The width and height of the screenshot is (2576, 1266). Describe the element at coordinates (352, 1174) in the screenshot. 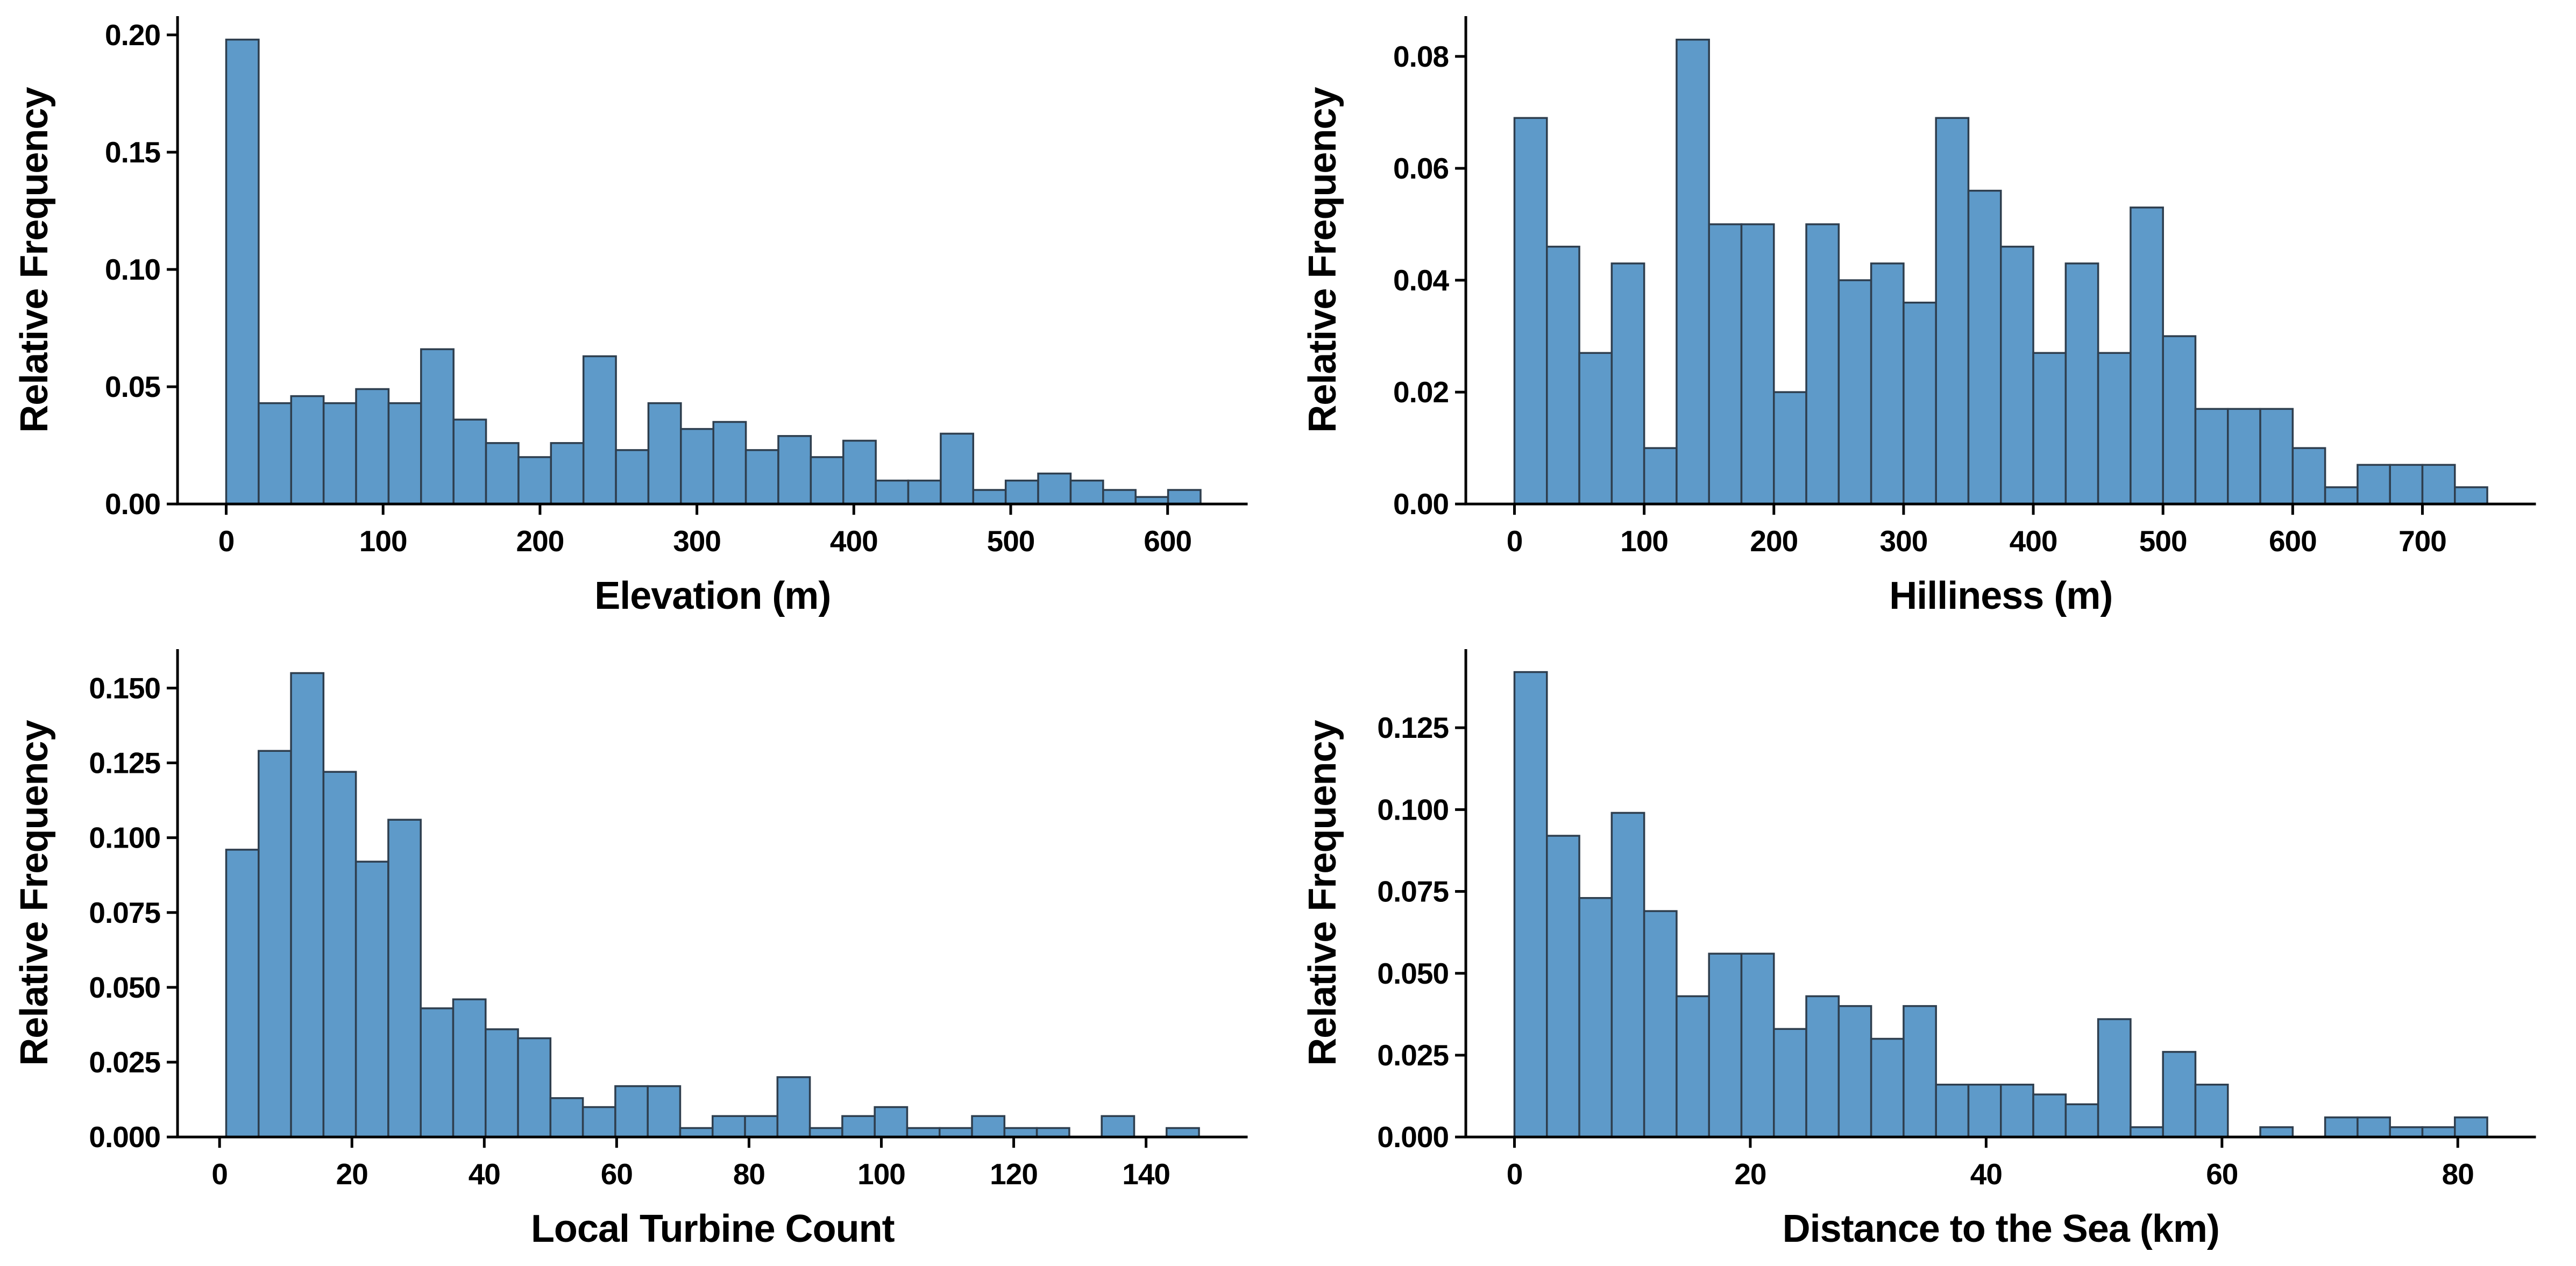

I see `x-tick-label: 20` at that location.